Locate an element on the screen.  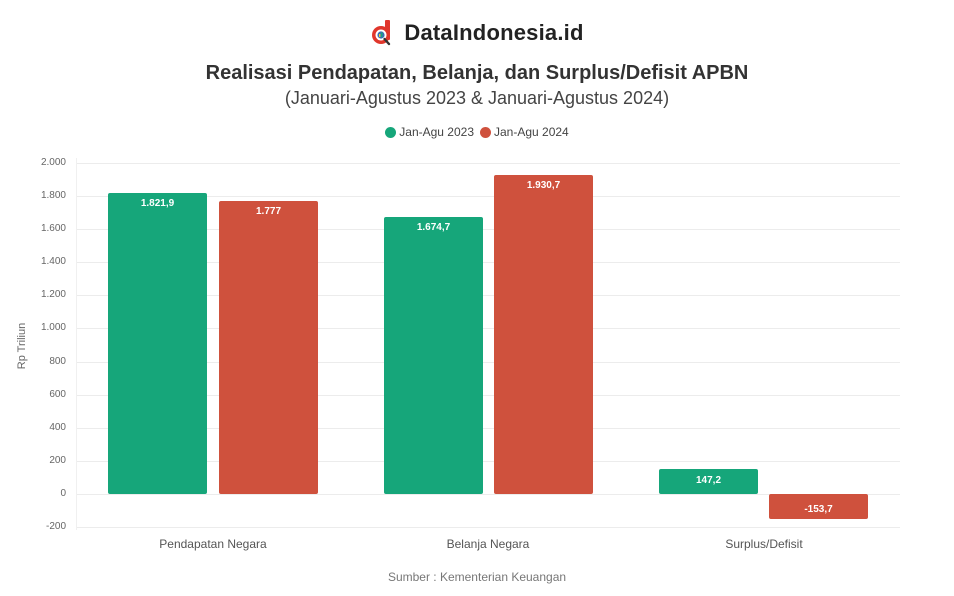
y-tick: 1.000 is located at coordinates (53, 327).